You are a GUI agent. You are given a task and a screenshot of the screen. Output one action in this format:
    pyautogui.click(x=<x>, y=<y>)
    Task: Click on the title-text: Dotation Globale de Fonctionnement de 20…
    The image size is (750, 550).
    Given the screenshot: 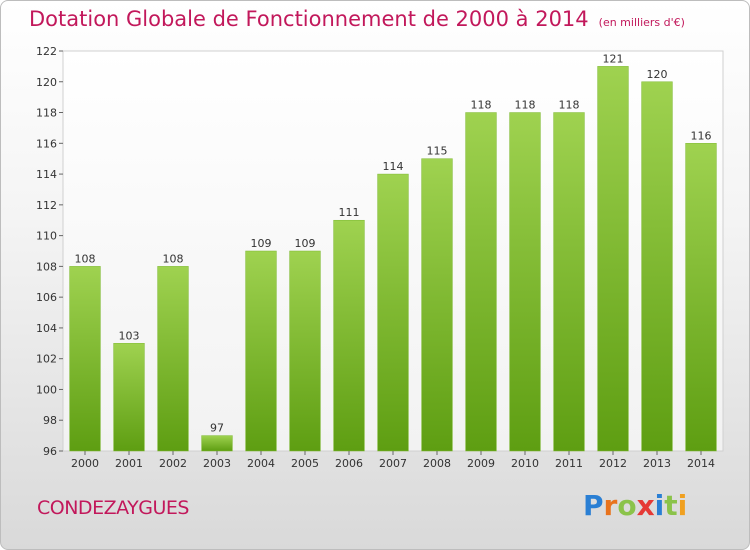 What is the action you would take?
    pyautogui.click(x=309, y=19)
    